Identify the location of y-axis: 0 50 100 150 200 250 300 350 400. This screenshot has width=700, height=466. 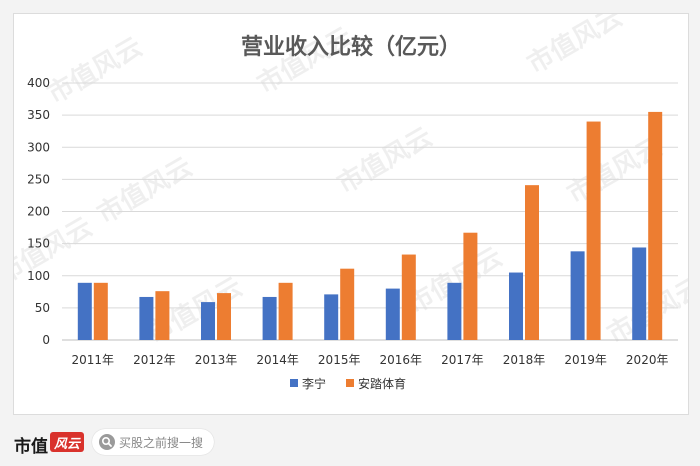
(38, 211).